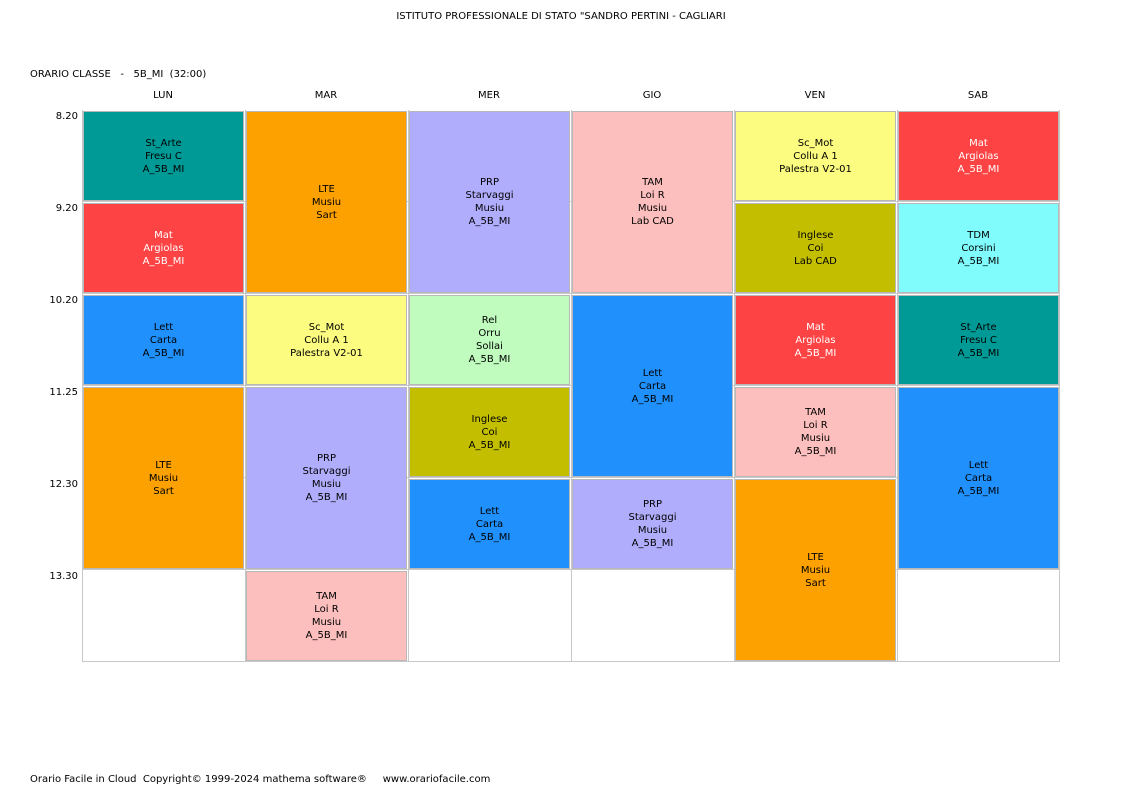  I want to click on time-label: 13.30, so click(63, 576).